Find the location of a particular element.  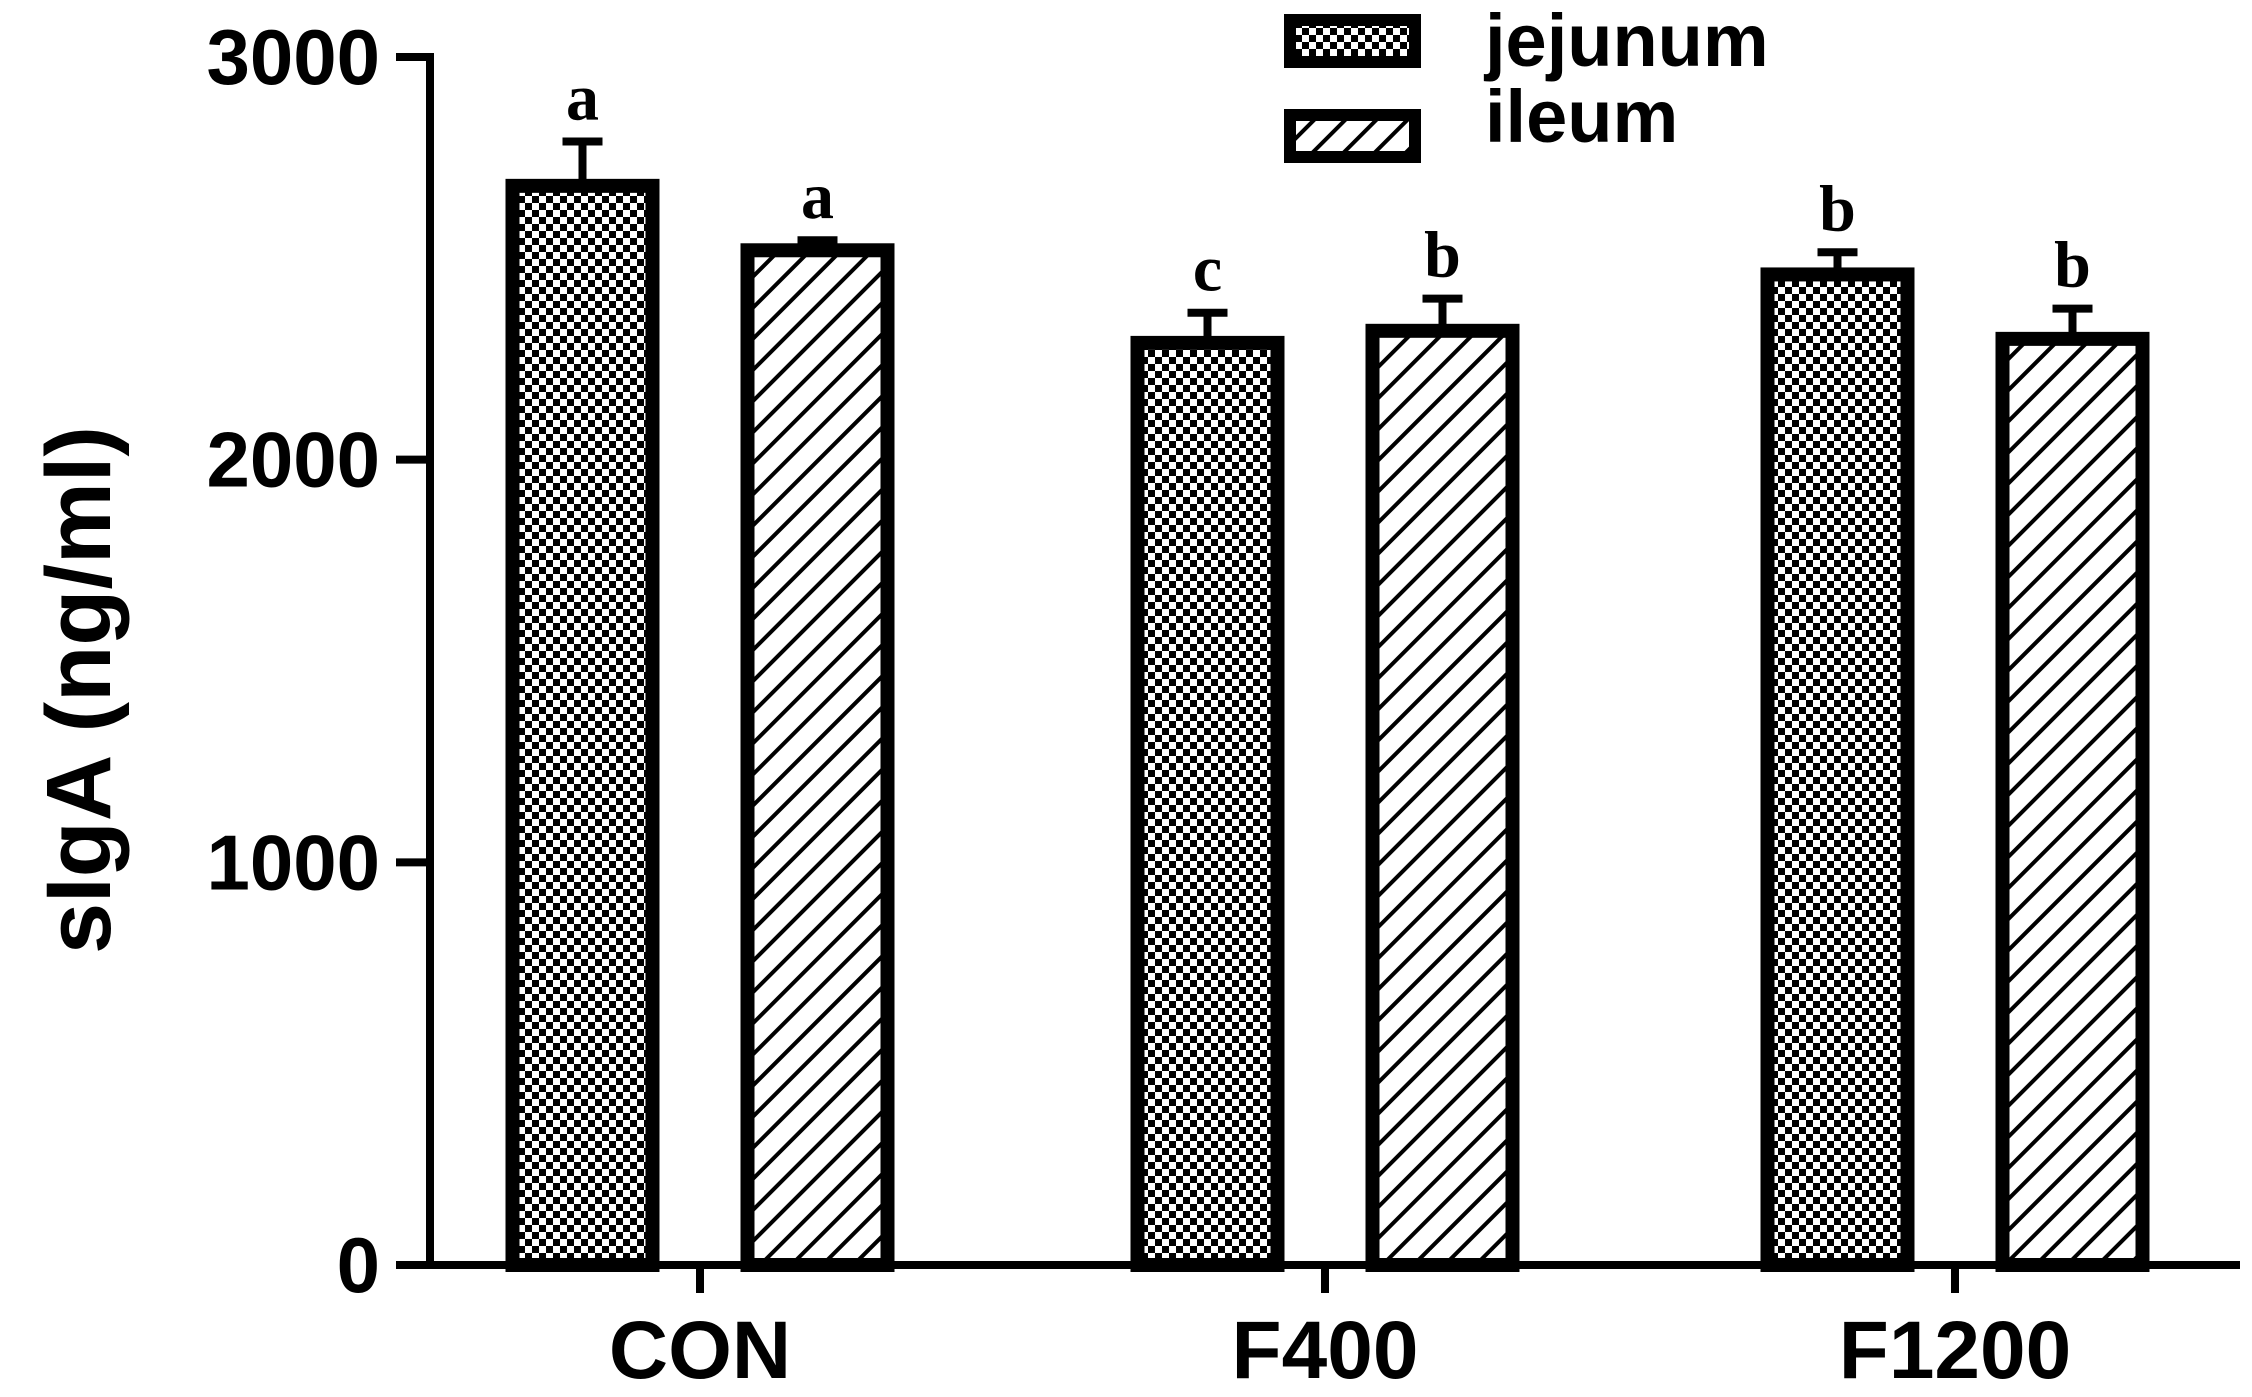

legend-swatch-ileum is located at coordinates (1352, 136).